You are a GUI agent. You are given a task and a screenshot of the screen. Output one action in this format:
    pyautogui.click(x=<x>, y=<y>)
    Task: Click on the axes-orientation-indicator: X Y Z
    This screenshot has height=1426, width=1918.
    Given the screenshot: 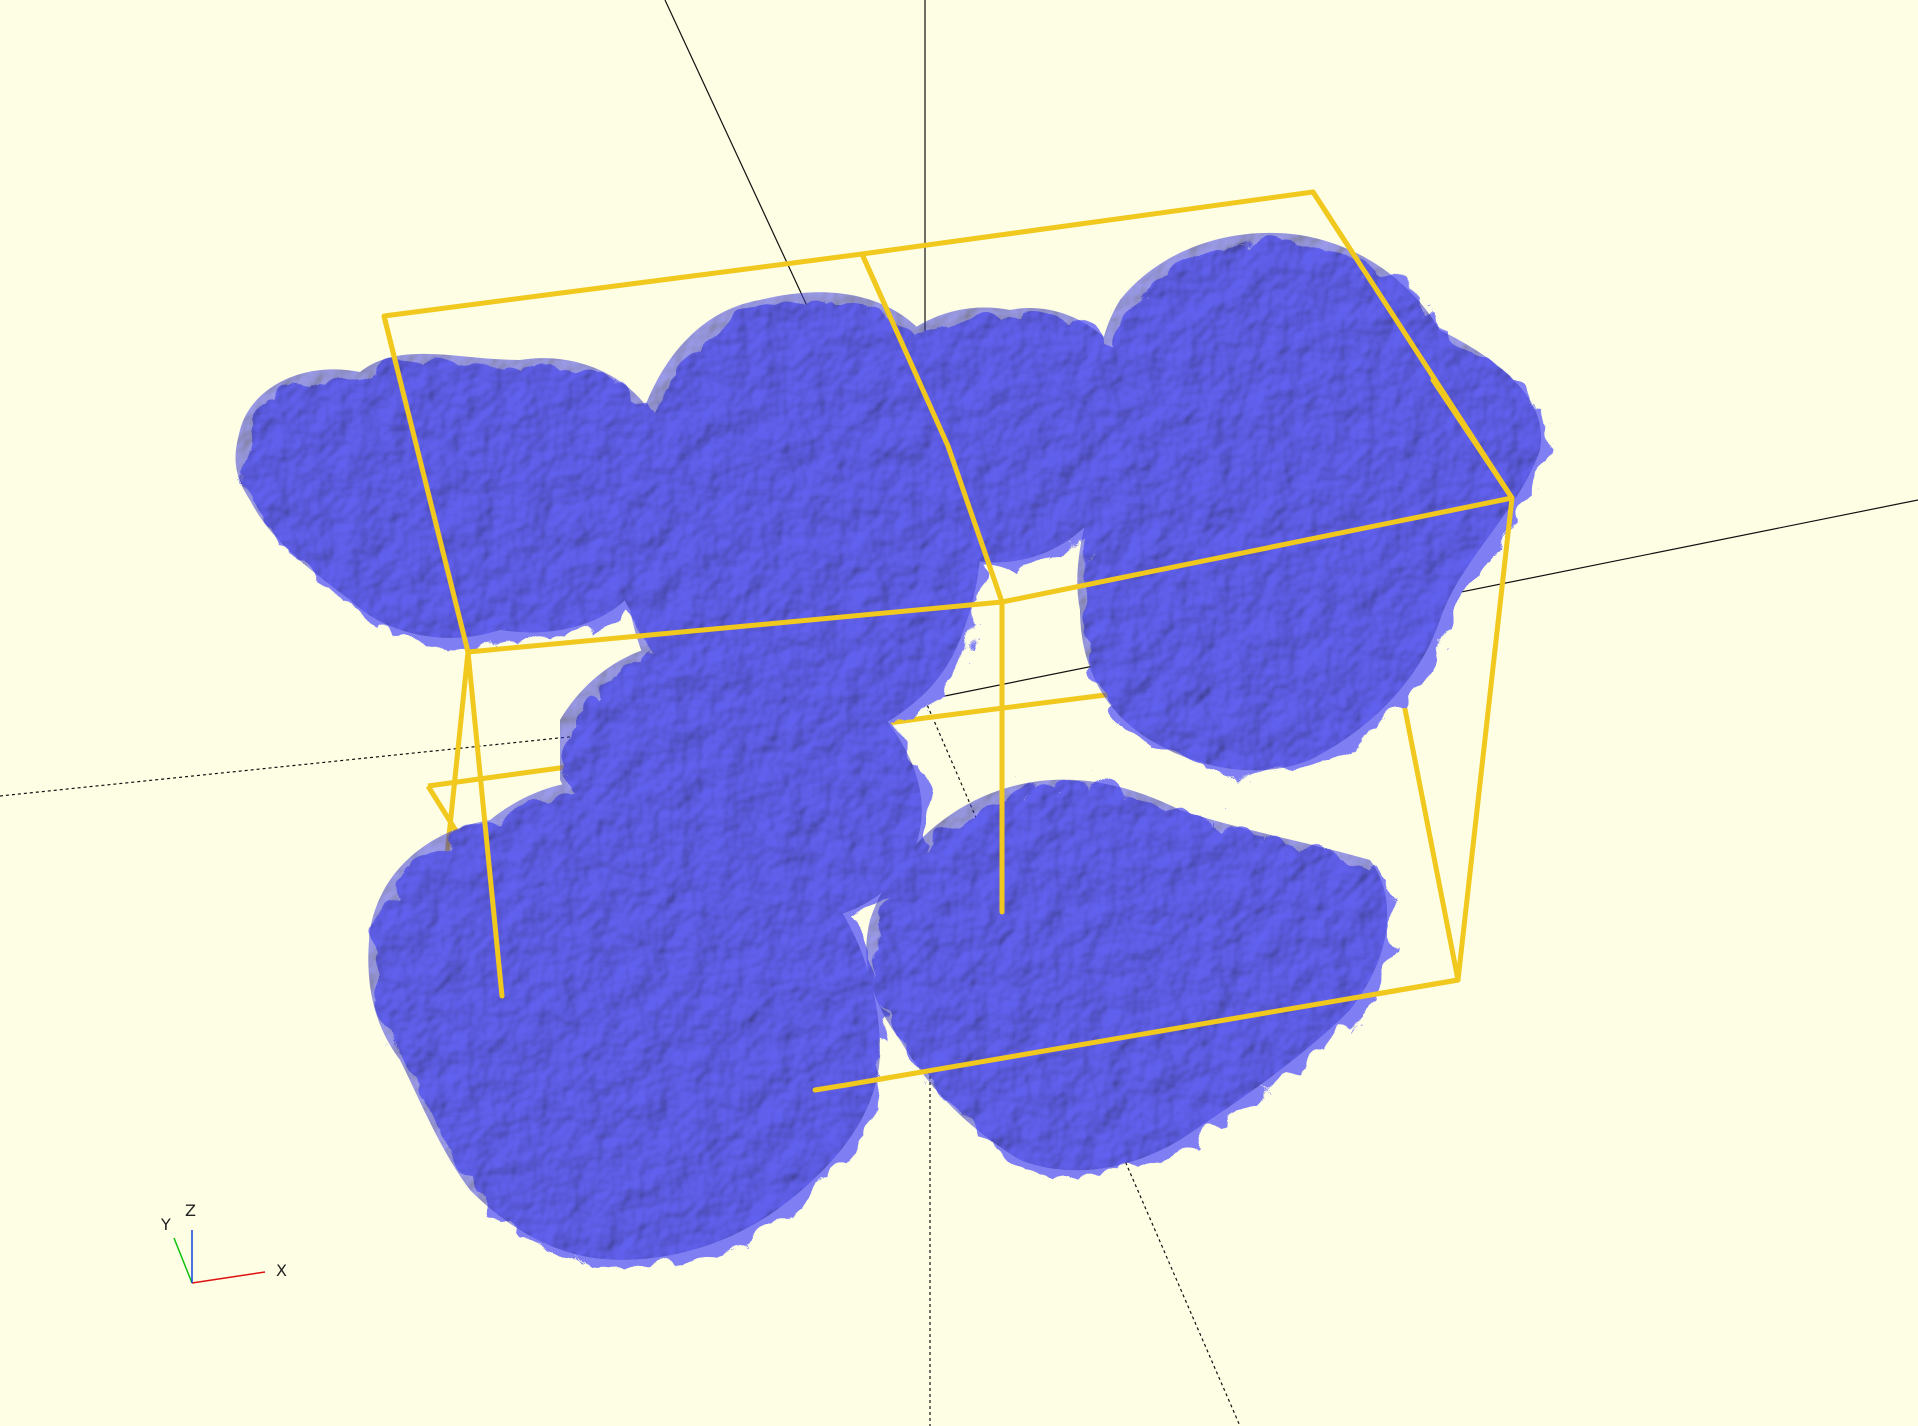 What is the action you would take?
    pyautogui.click(x=223, y=1242)
    